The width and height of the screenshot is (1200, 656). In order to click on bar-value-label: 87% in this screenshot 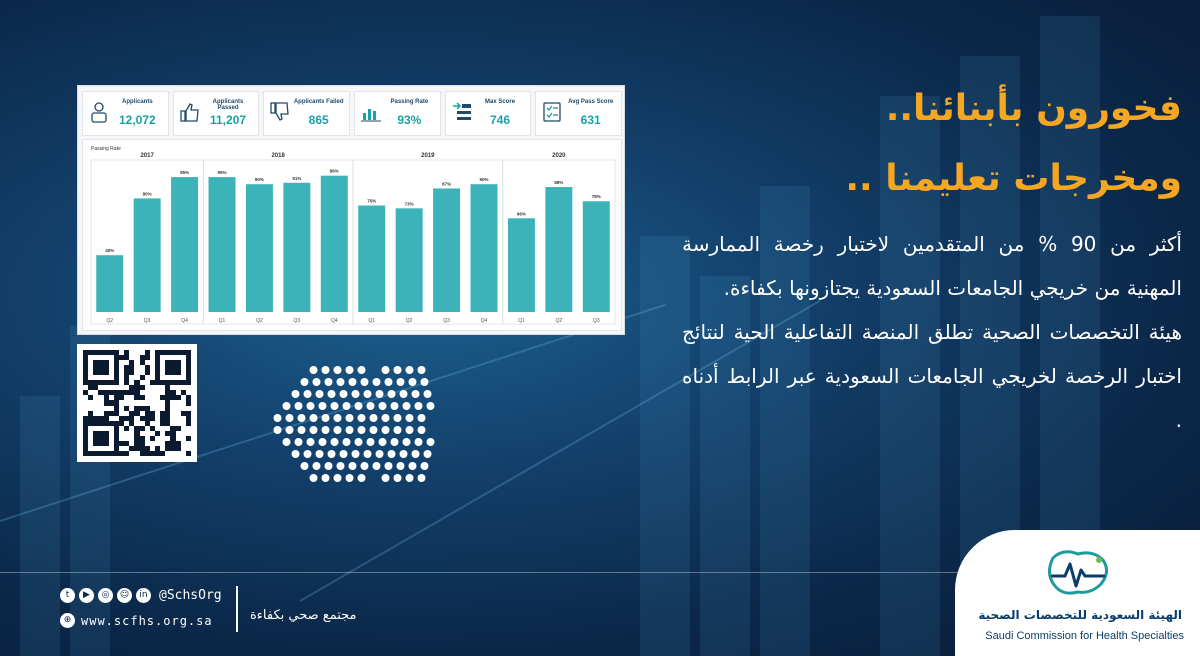, I will do `click(446, 183)`.